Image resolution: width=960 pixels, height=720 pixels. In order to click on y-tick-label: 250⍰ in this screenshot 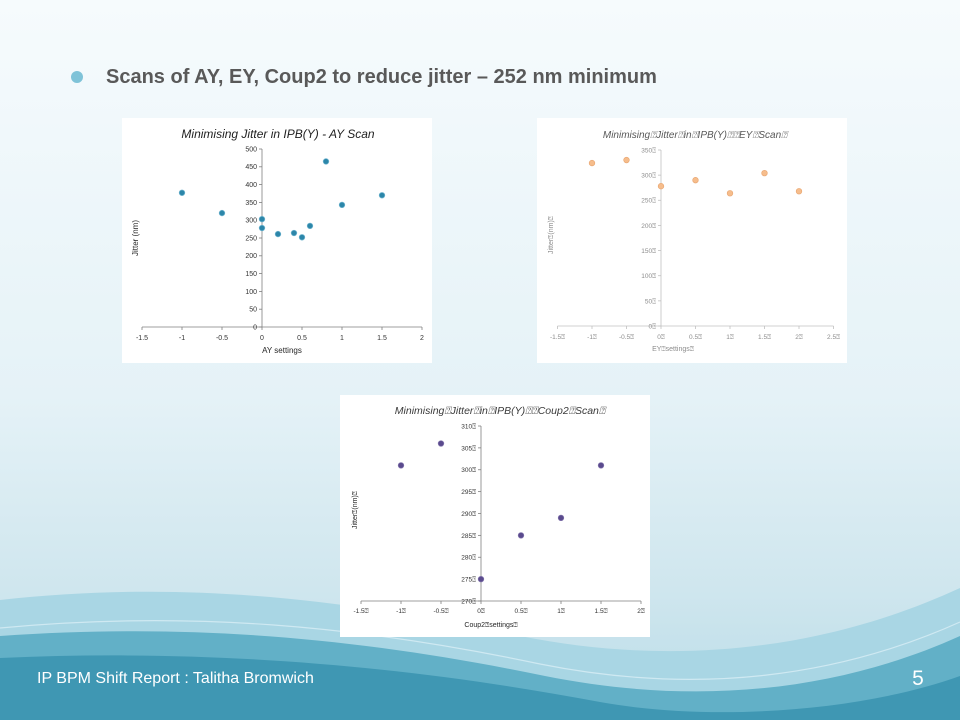, I will do `click(648, 201)`.